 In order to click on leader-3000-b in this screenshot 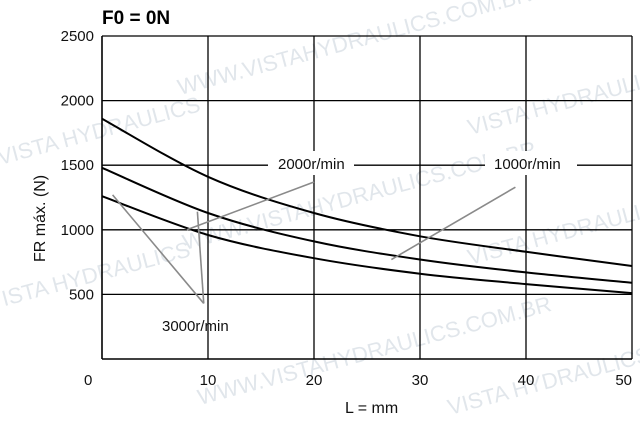, I will do `click(200, 257)`.